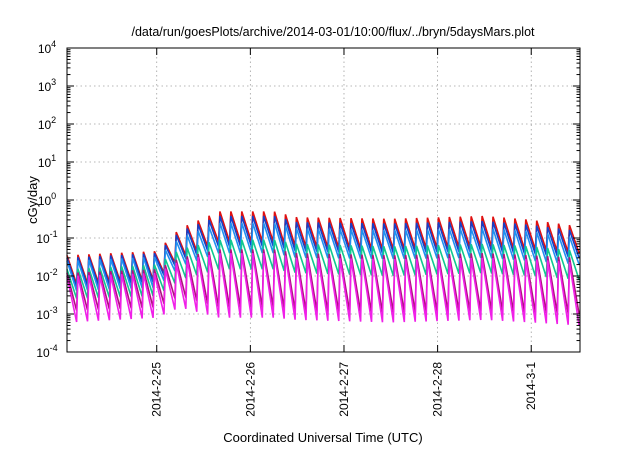 The image size is (640, 453). What do you see at coordinates (47, 47) in the screenshot?
I see `y-tick-label: 10⁴` at bounding box center [47, 47].